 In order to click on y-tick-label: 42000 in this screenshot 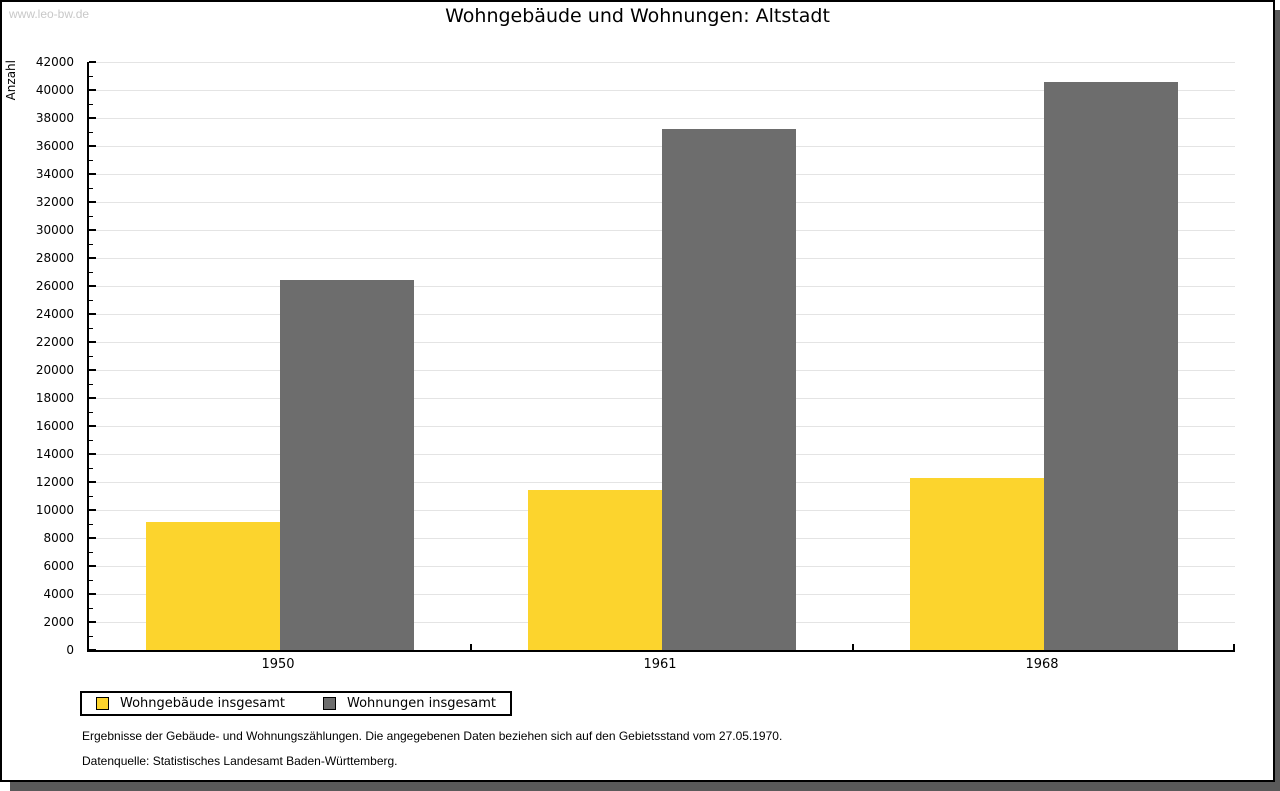, I will do `click(54, 62)`.